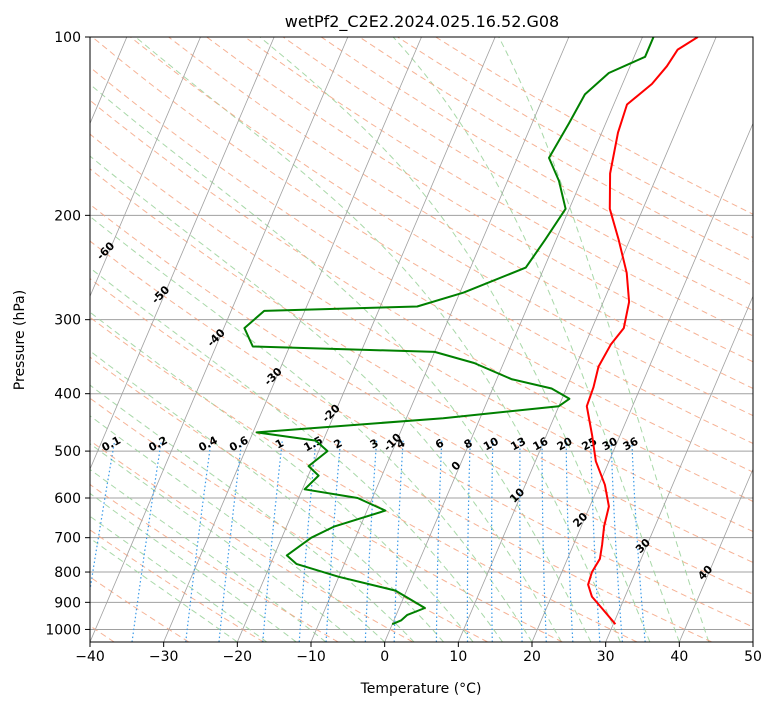  Describe the element at coordinates (160, 294) in the screenshot. I see `dry-adiabat-label: -50` at that location.